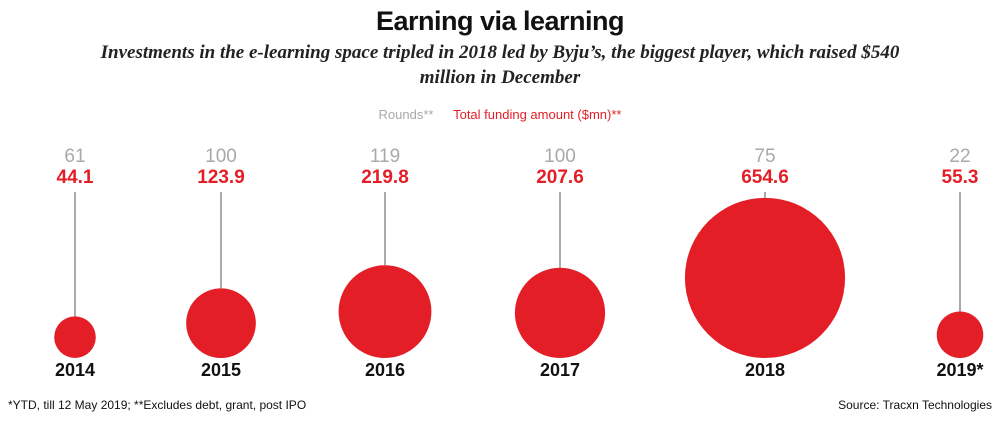  Describe the element at coordinates (765, 370) in the screenshot. I see `x-tick-label: 2018` at that location.